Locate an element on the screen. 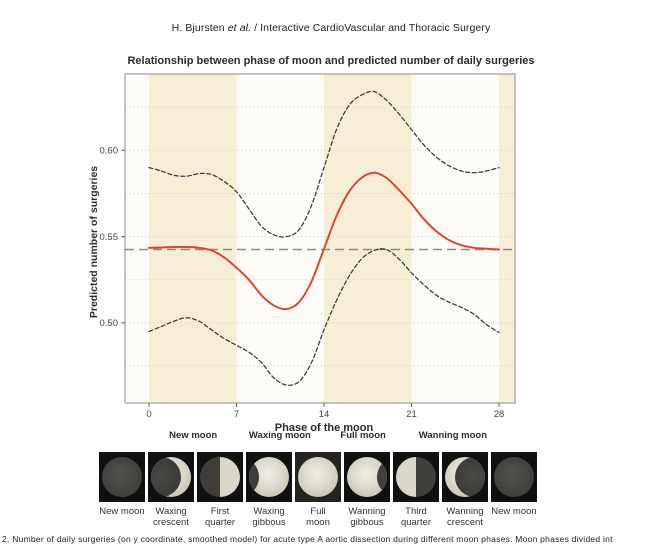 Image resolution: width=662 pixels, height=544 pixels. running-head-etal: et al. is located at coordinates (239, 28).